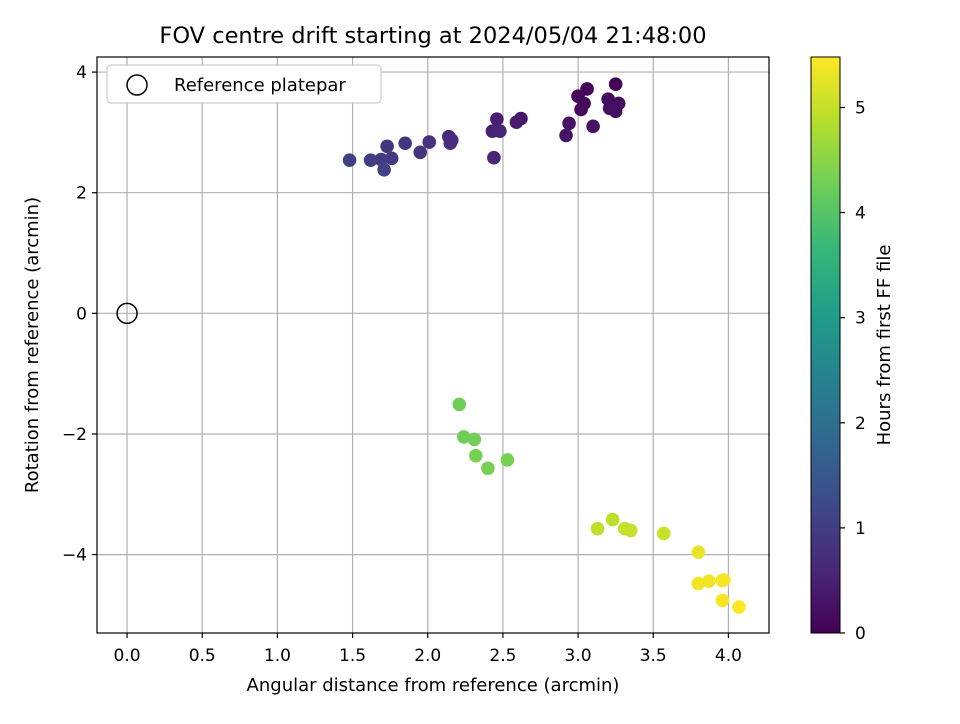 The image size is (960, 724). Describe the element at coordinates (860, 214) in the screenshot. I see `colorbar-tick-label: 4` at that location.